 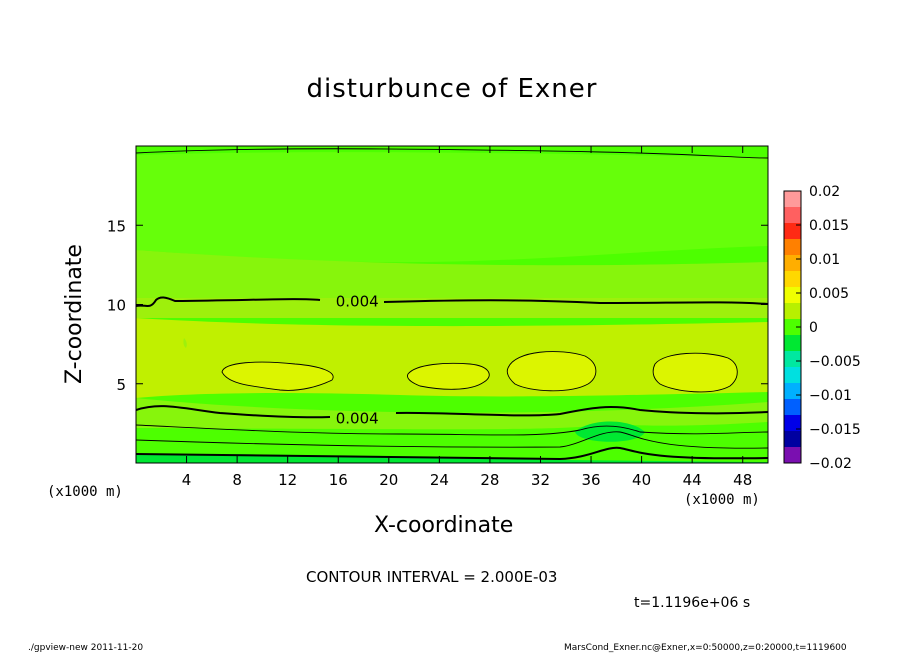 What do you see at coordinates (489, 480) in the screenshot?
I see `x-tick-label: 28` at bounding box center [489, 480].